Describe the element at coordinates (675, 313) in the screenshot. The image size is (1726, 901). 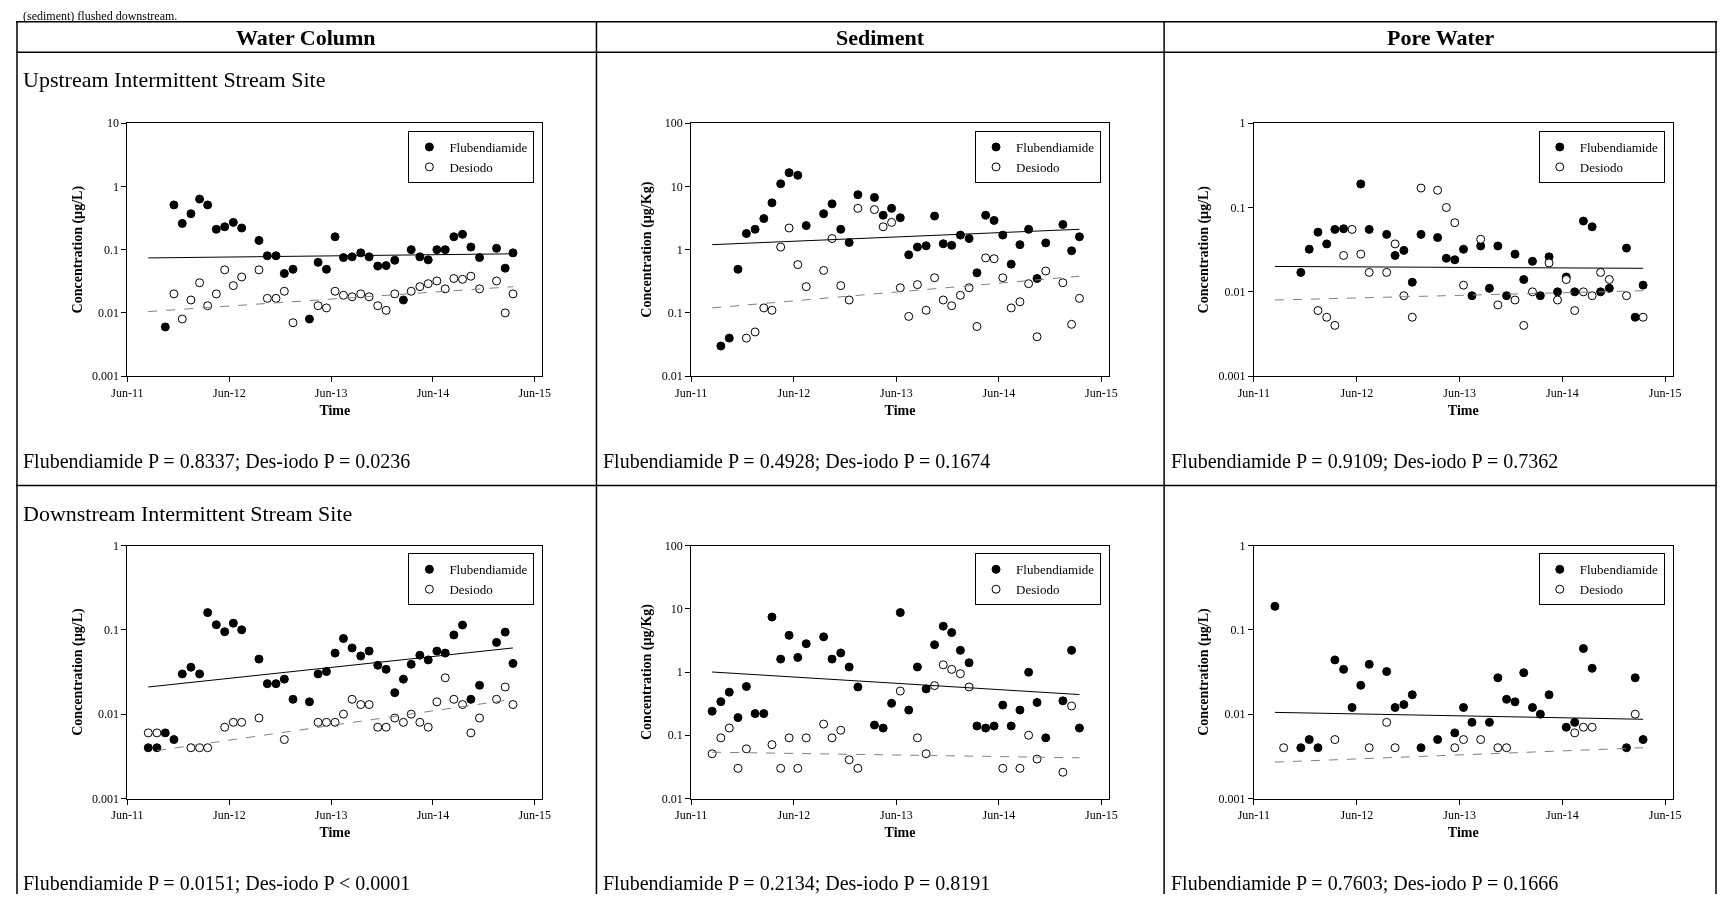
I see `y-tick-label: 0.1` at that location.